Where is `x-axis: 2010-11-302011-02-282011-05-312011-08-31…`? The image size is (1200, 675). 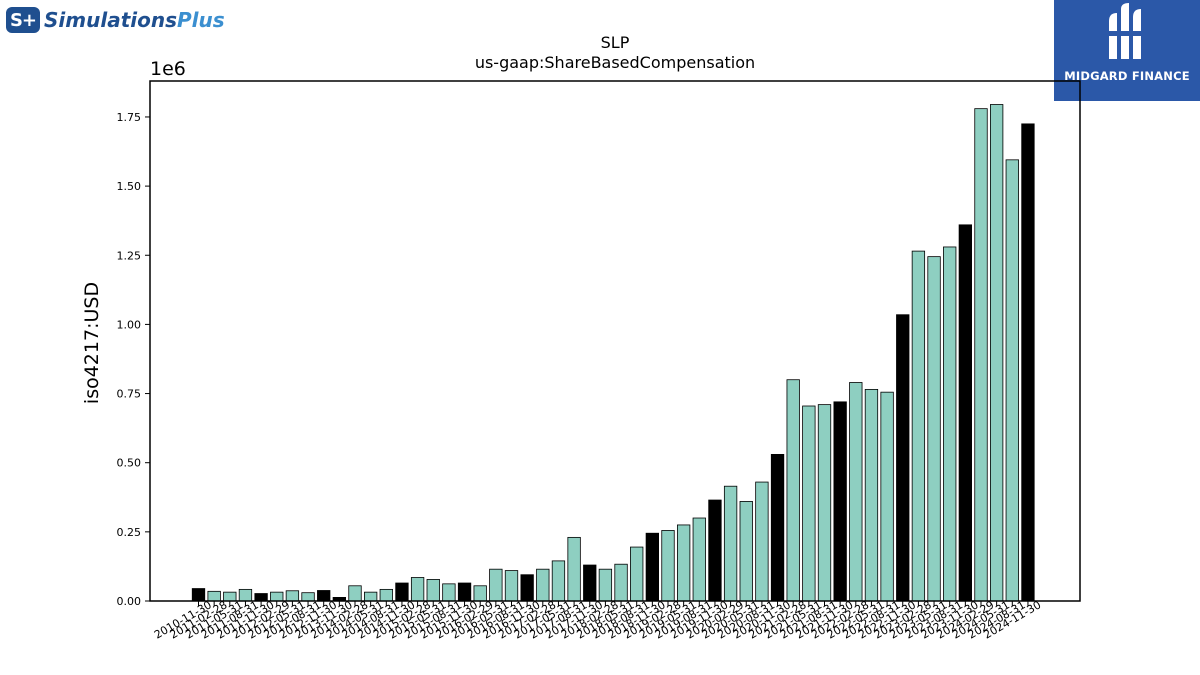
x-axis: 2010-11-302011-02-282011-05-312011-08-31… is located at coordinates (597, 619).